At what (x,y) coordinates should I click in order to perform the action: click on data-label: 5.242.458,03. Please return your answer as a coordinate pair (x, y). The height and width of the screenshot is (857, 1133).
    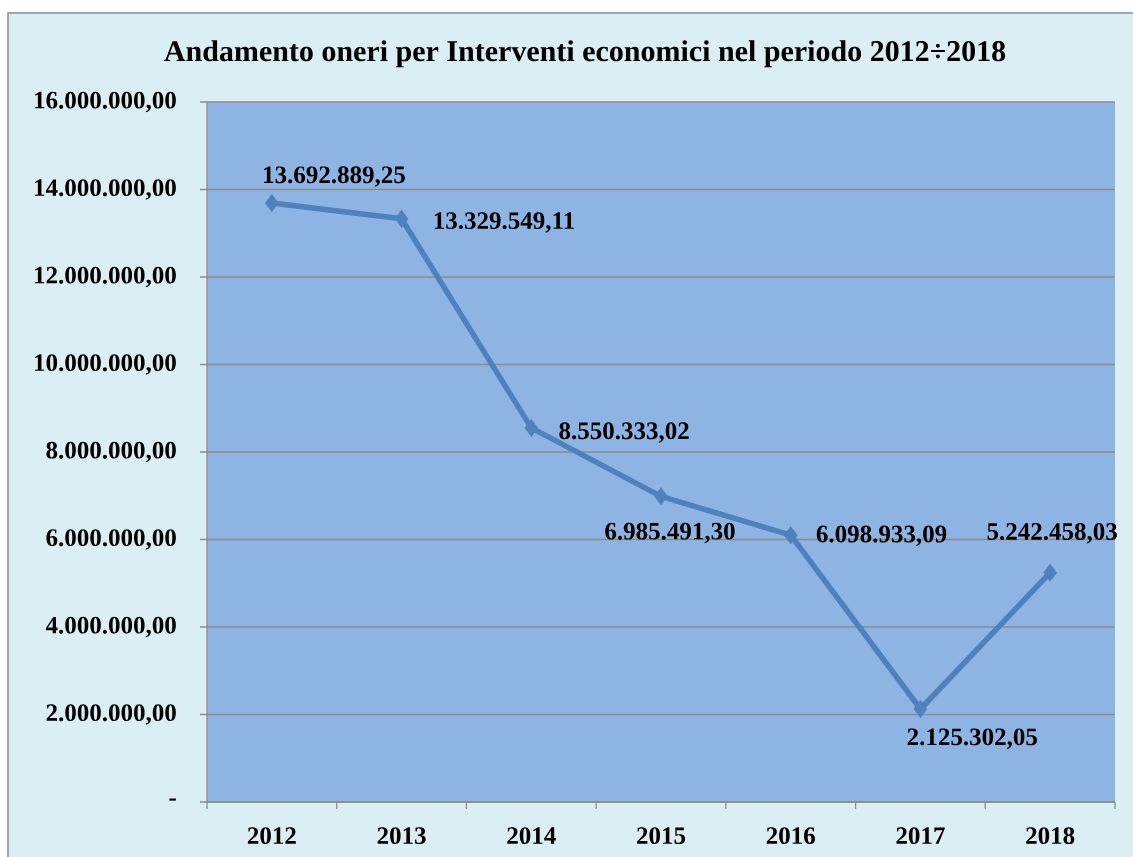
    Looking at the image, I should click on (1052, 533).